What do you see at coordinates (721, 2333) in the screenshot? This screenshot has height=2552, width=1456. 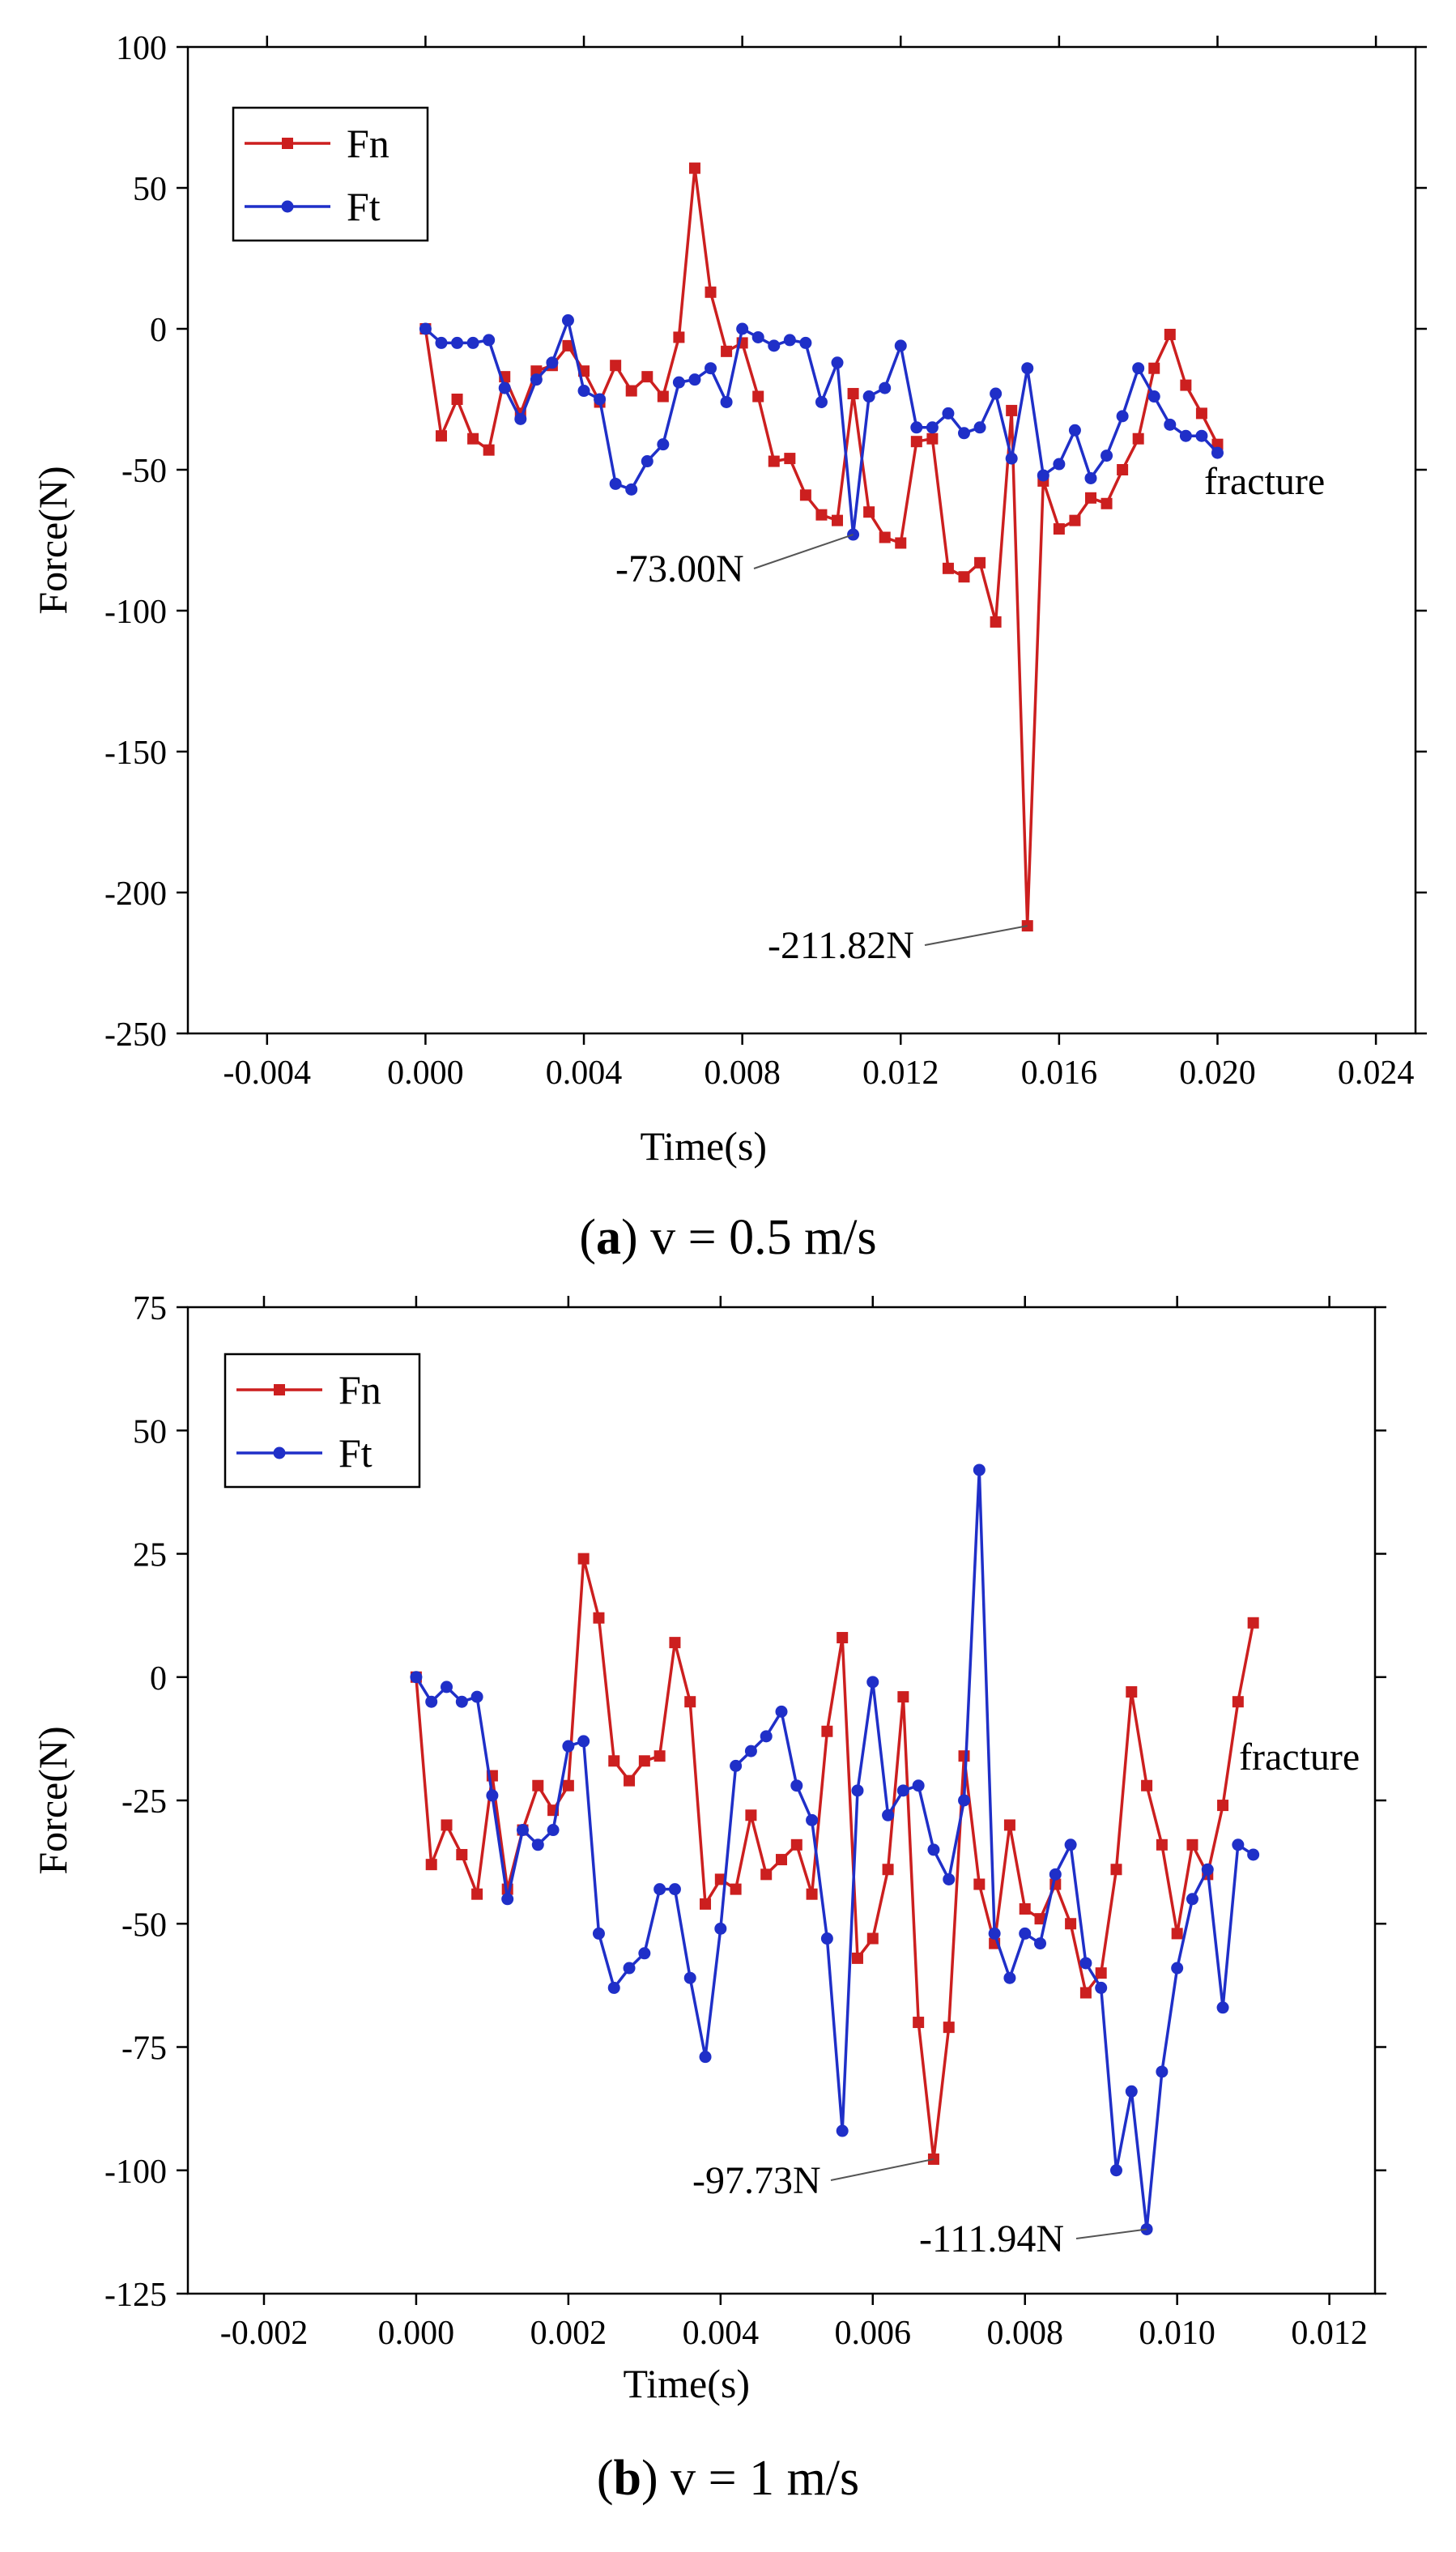 I see `x-tick-label: 0.004` at bounding box center [721, 2333].